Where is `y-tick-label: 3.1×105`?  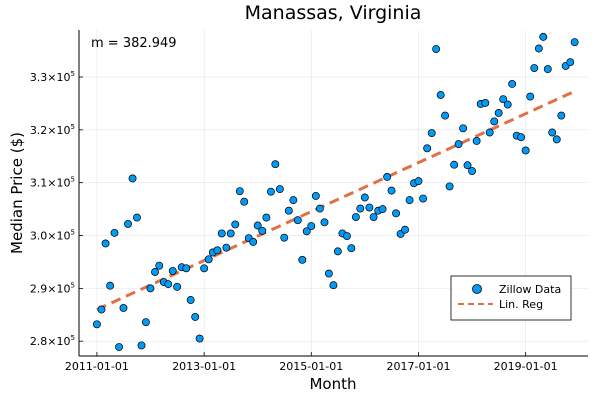 y-tick-label: 3.1×105 is located at coordinates (52, 183).